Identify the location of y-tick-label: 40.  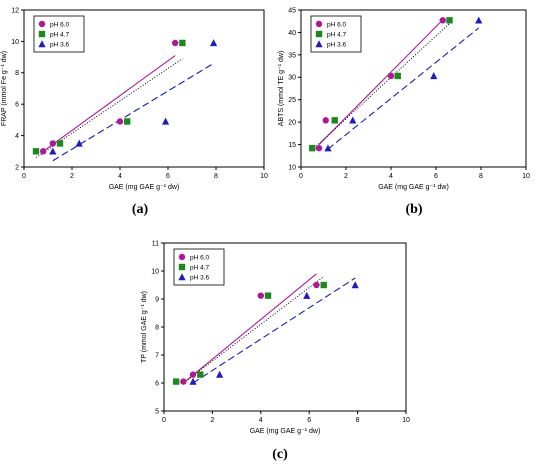
(292, 33).